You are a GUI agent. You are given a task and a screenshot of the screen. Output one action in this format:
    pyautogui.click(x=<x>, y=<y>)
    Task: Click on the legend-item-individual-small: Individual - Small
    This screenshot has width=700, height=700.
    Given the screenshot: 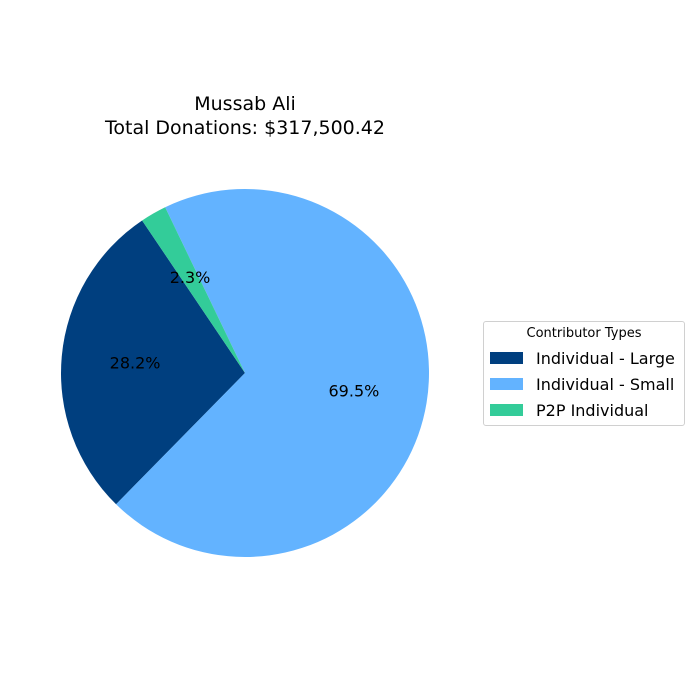 What is the action you would take?
    pyautogui.click(x=582, y=384)
    